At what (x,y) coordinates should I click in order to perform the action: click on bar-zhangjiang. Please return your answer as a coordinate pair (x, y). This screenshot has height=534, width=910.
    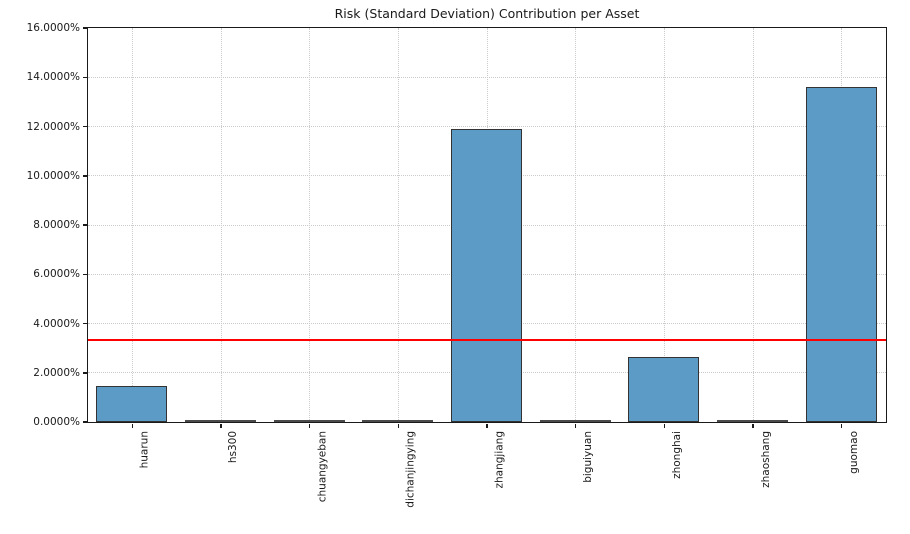
    Looking at the image, I should click on (486, 275).